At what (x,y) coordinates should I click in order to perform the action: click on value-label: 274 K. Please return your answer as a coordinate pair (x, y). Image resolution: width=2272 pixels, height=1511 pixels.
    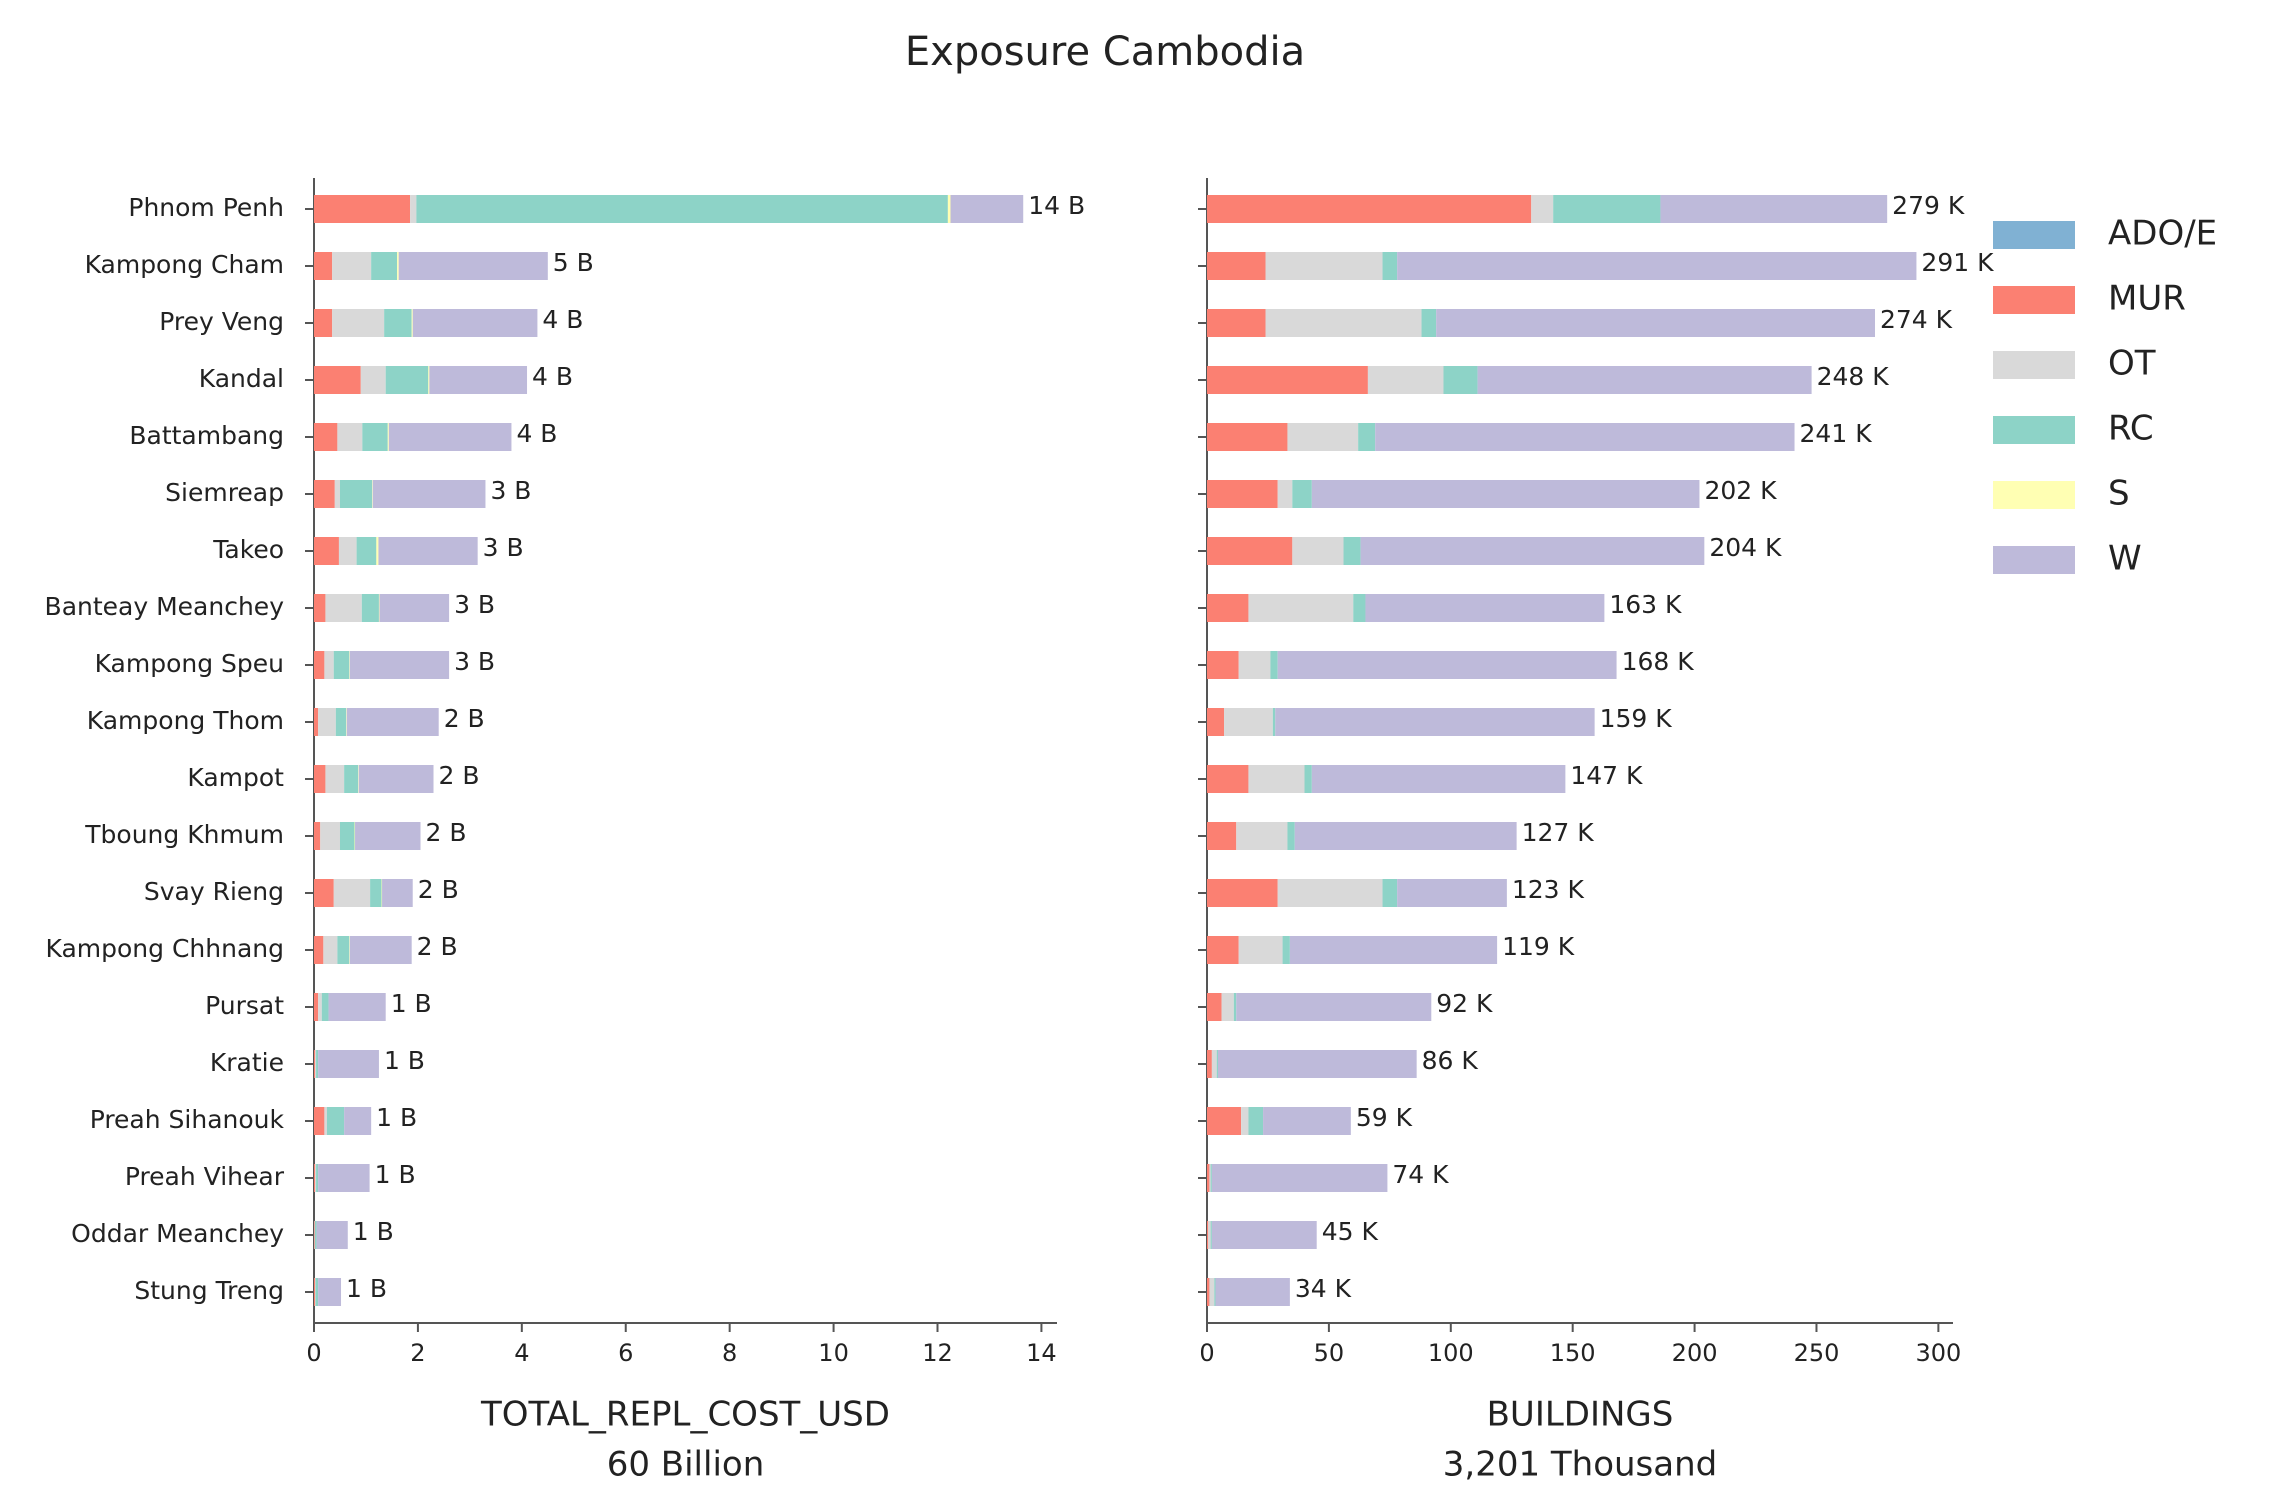
    Looking at the image, I should click on (1916, 319).